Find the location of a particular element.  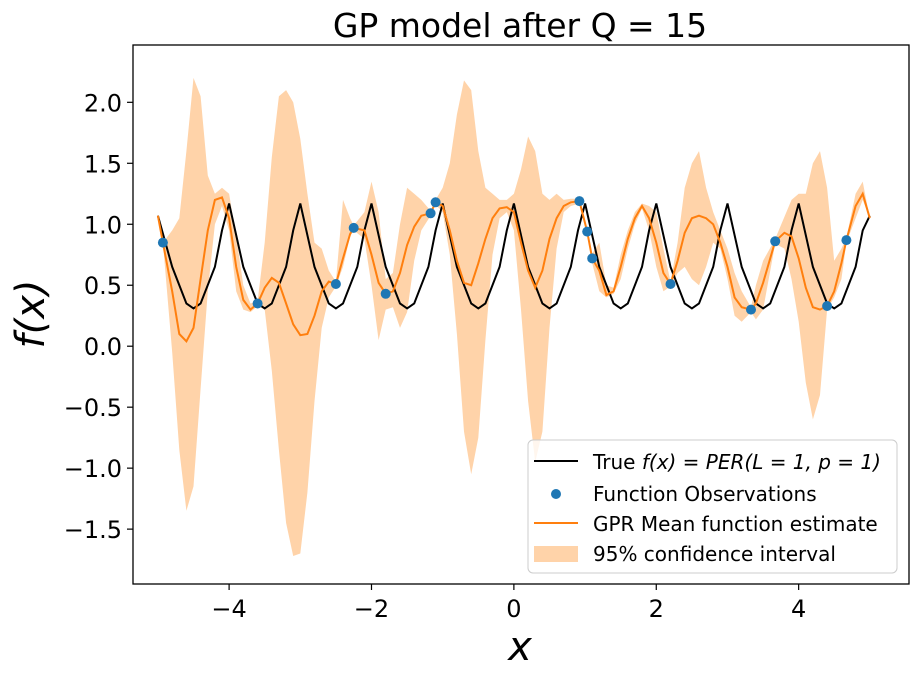

y-tick-label: −1.0 is located at coordinates (93, 469).